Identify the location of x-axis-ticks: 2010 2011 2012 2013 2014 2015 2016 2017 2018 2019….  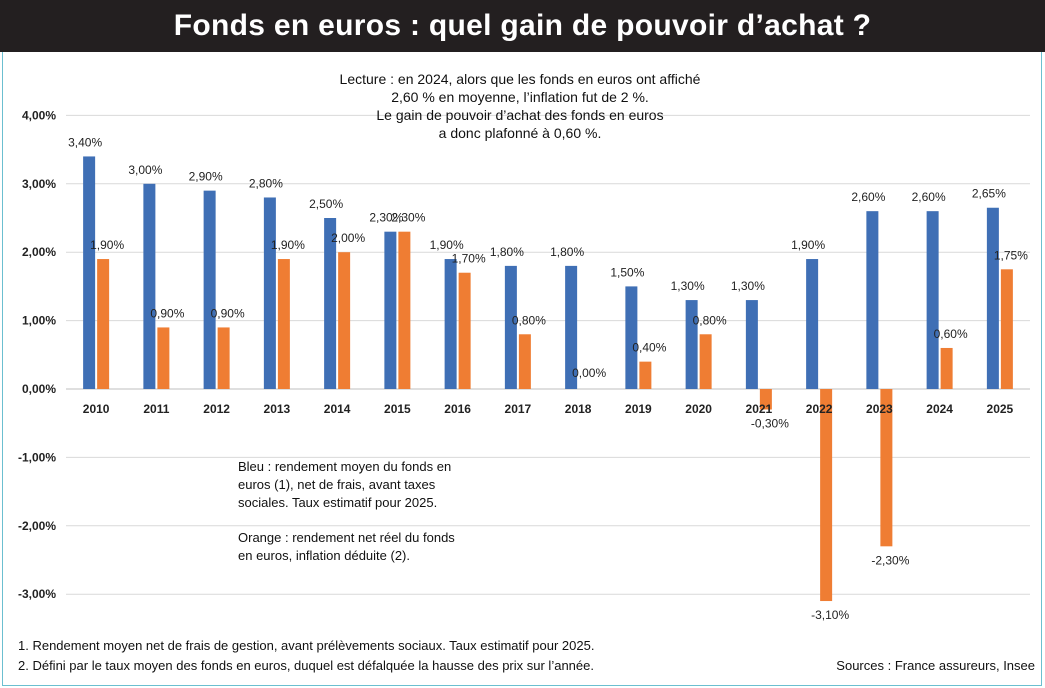
(548, 409).